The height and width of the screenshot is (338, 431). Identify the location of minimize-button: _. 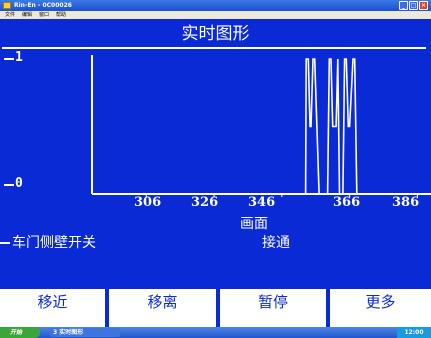
(403, 5).